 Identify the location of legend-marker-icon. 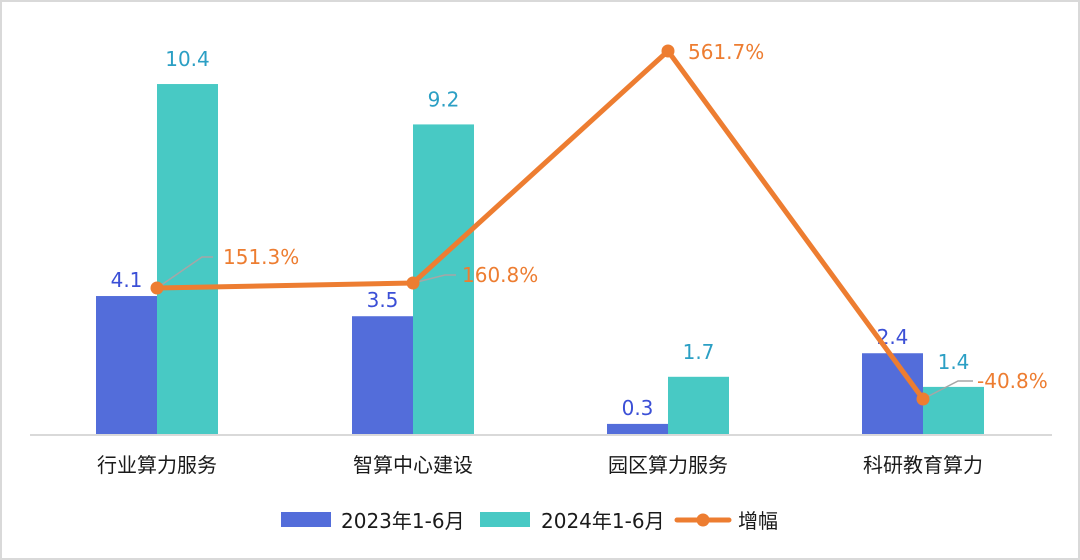
(703, 520).